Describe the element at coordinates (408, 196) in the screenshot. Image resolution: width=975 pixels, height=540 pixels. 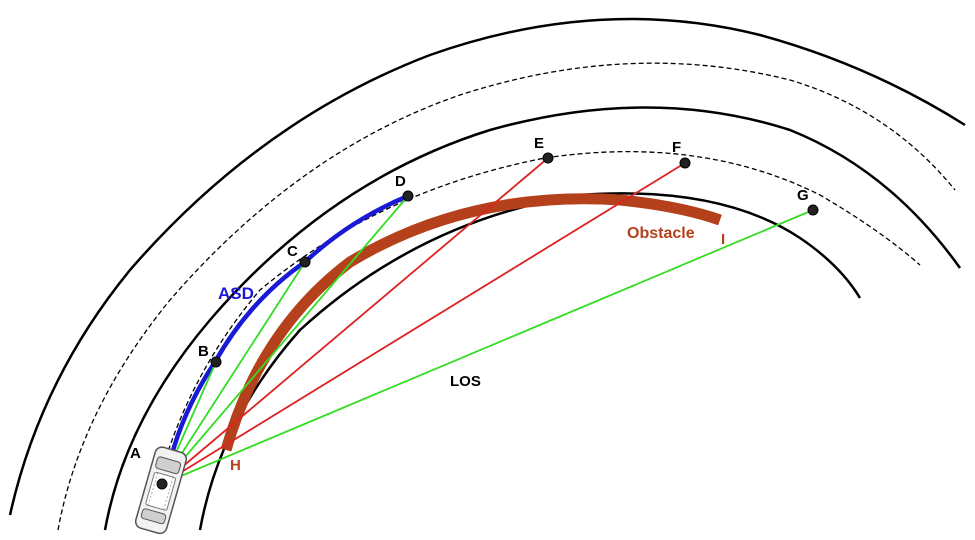
I see `point-d-marker` at that location.